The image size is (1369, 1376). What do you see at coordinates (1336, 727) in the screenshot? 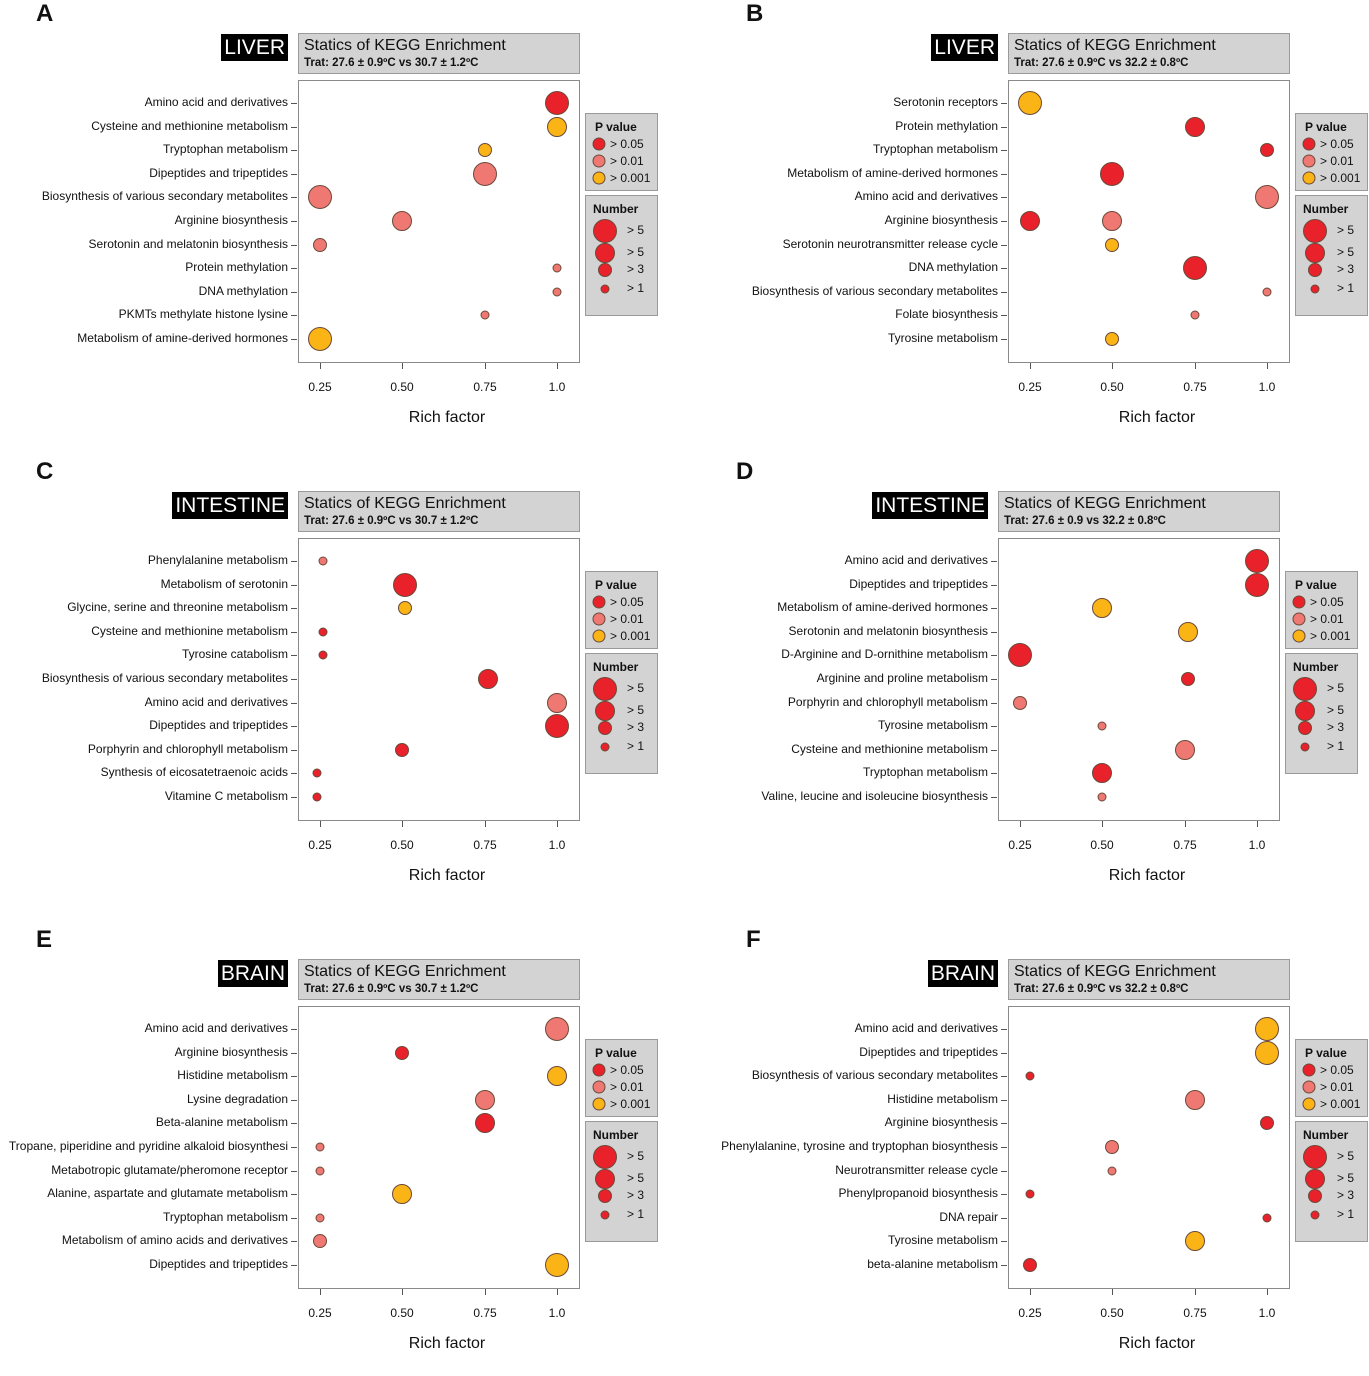
I see `legend-label: > 3` at bounding box center [1336, 727].